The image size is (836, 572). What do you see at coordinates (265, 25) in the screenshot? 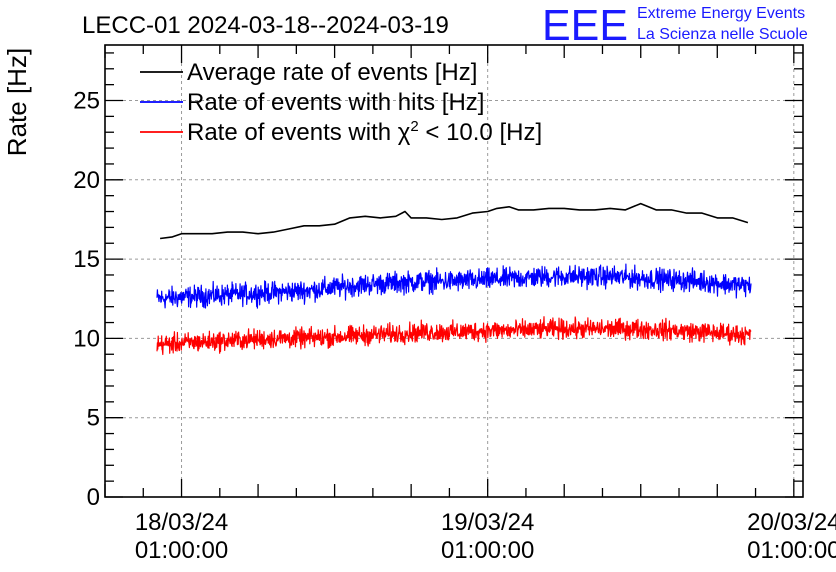
I see `chart-title: LECC-01 2024-03-18--2024-03-19` at bounding box center [265, 25].